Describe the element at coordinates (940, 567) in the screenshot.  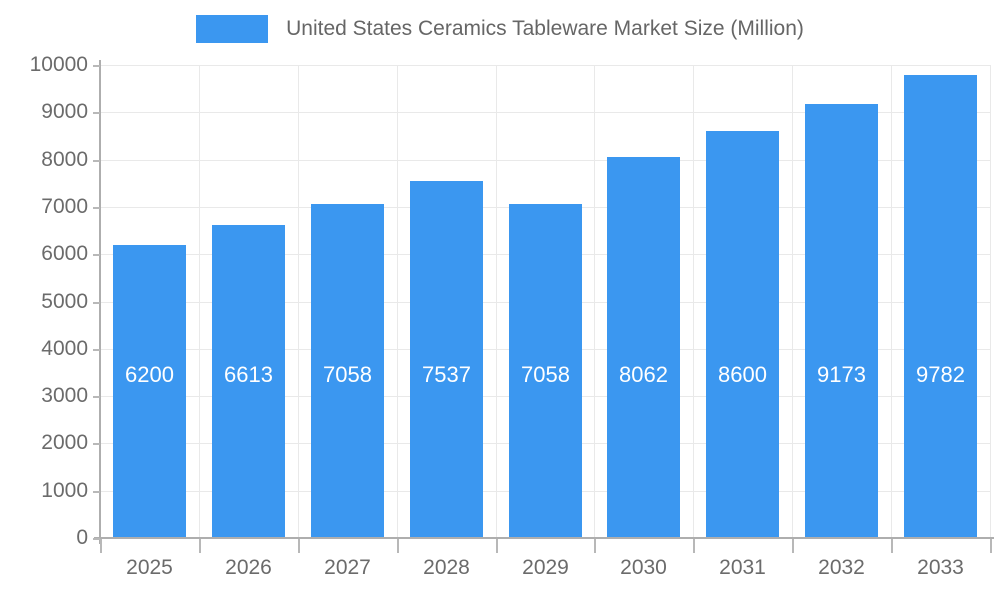
I see `x-axis-tick-label: 2033` at that location.